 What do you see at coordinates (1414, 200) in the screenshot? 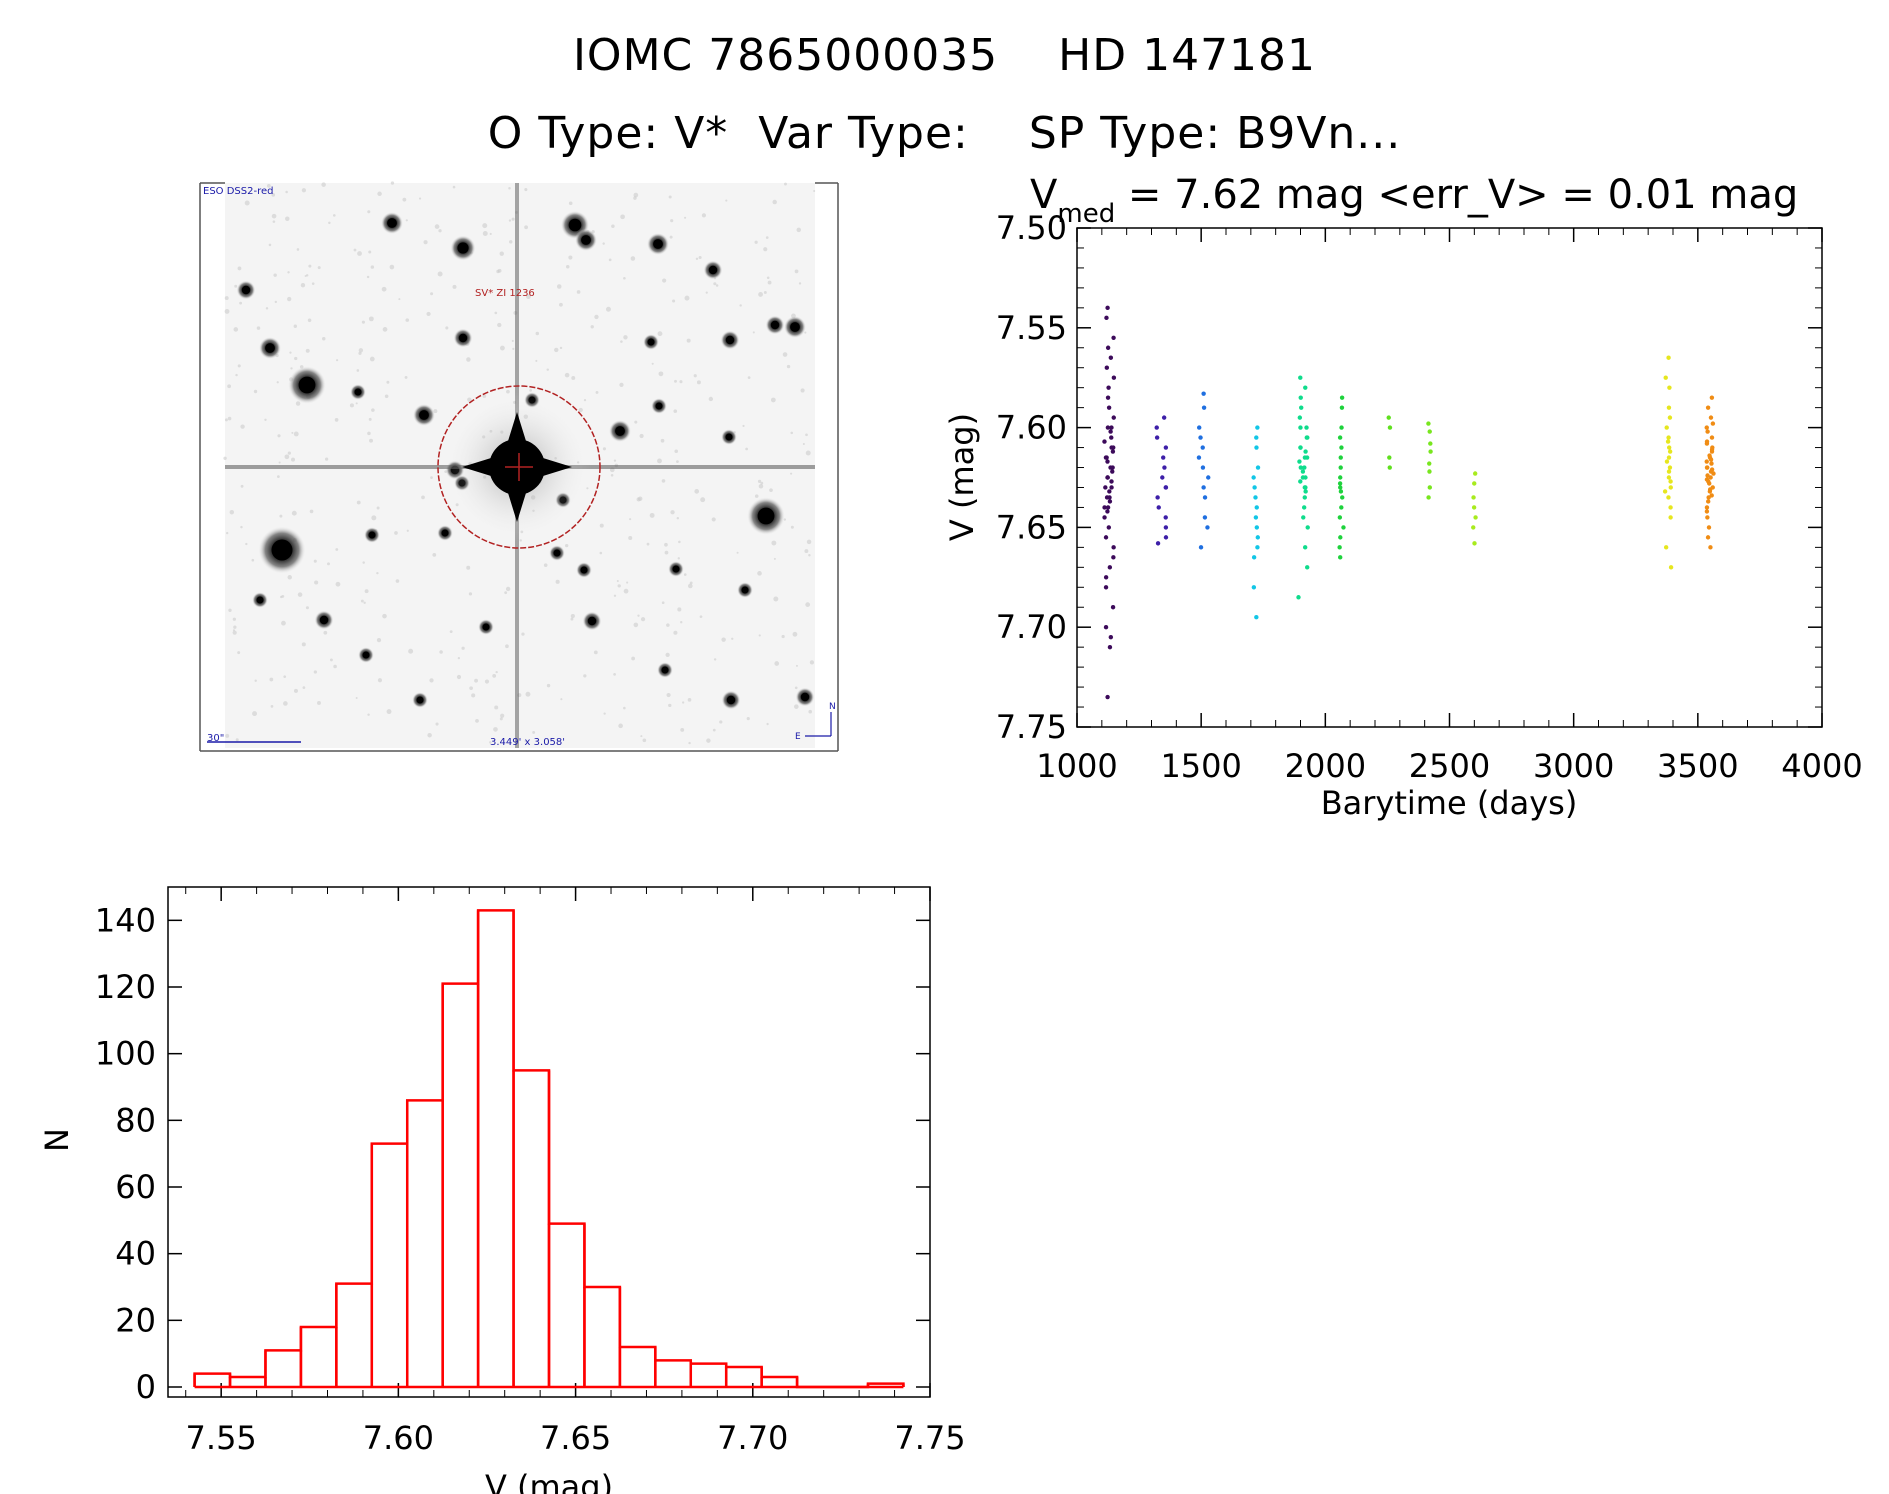
I see `lc-title: Vmed = 7.62 mag <err_V> = 0.01 mag` at bounding box center [1414, 200].